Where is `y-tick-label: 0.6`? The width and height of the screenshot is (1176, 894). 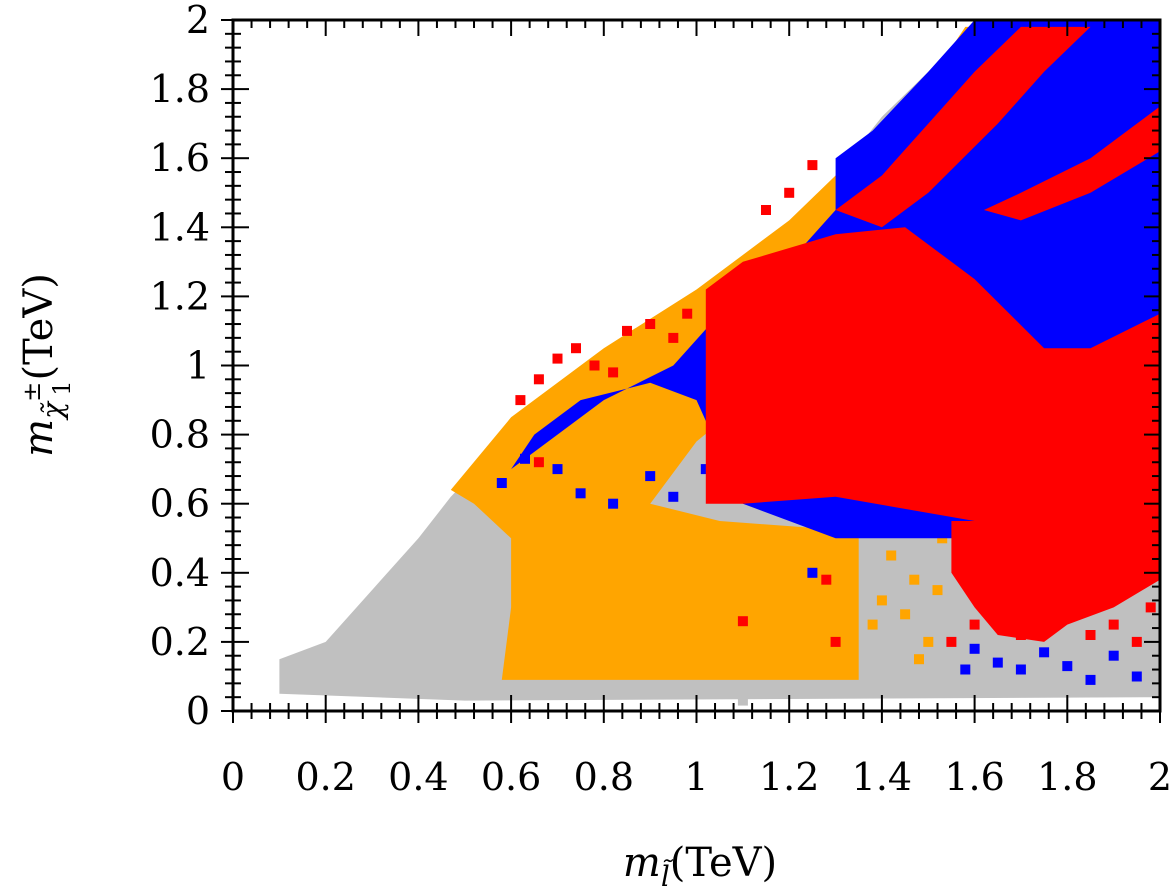 y-tick-label: 0.6 is located at coordinates (180, 504).